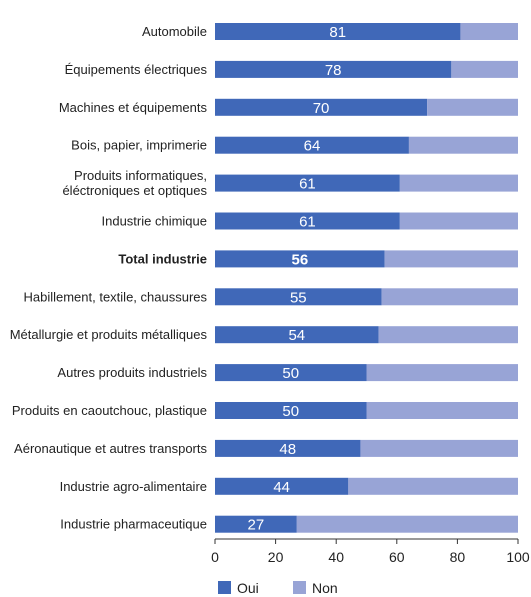  What do you see at coordinates (110, 448) in the screenshot?
I see `category-label-11: Aéronautique et autres transports` at bounding box center [110, 448].